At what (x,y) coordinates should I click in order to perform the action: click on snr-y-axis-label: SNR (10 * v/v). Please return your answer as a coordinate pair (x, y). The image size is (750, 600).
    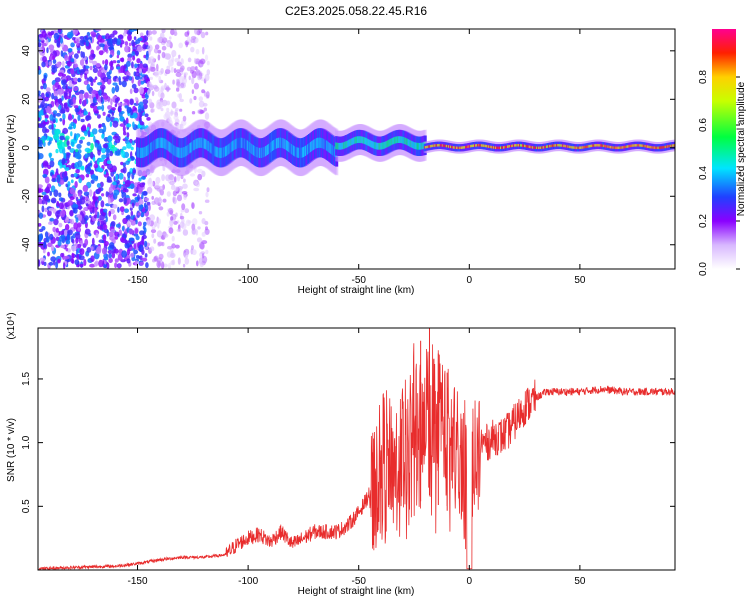
    Looking at the image, I should click on (11, 450).